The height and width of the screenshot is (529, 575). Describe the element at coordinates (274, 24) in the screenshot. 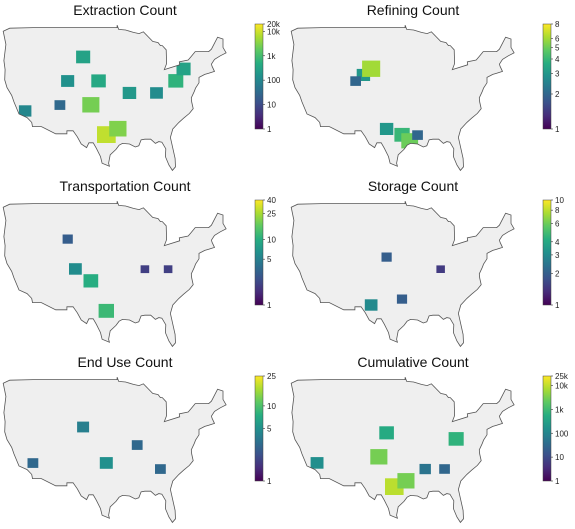

I see `colorbar-tick-label: 20k` at that location.